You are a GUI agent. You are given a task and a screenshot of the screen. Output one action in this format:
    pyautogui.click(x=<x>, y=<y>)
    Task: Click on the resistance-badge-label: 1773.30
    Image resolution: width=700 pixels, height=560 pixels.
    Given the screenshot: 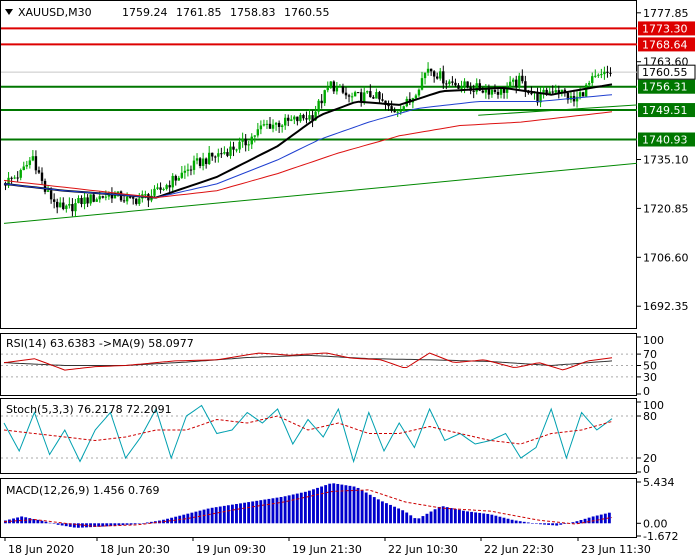 What is the action you would take?
    pyautogui.click(x=665, y=28)
    